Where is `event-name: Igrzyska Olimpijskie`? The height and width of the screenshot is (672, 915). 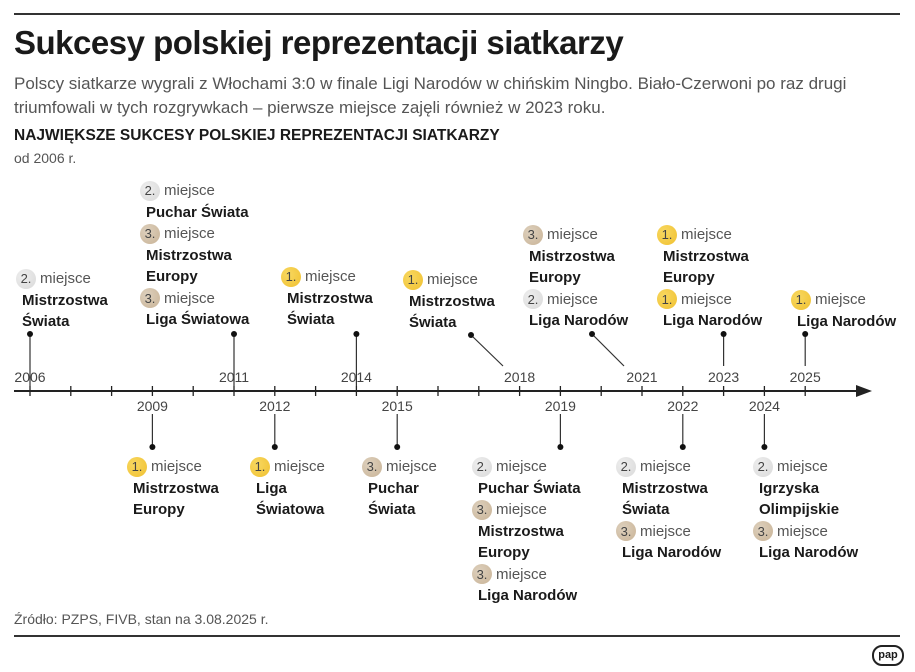 event-name: Igrzyska Olimpijskie is located at coordinates (799, 499).